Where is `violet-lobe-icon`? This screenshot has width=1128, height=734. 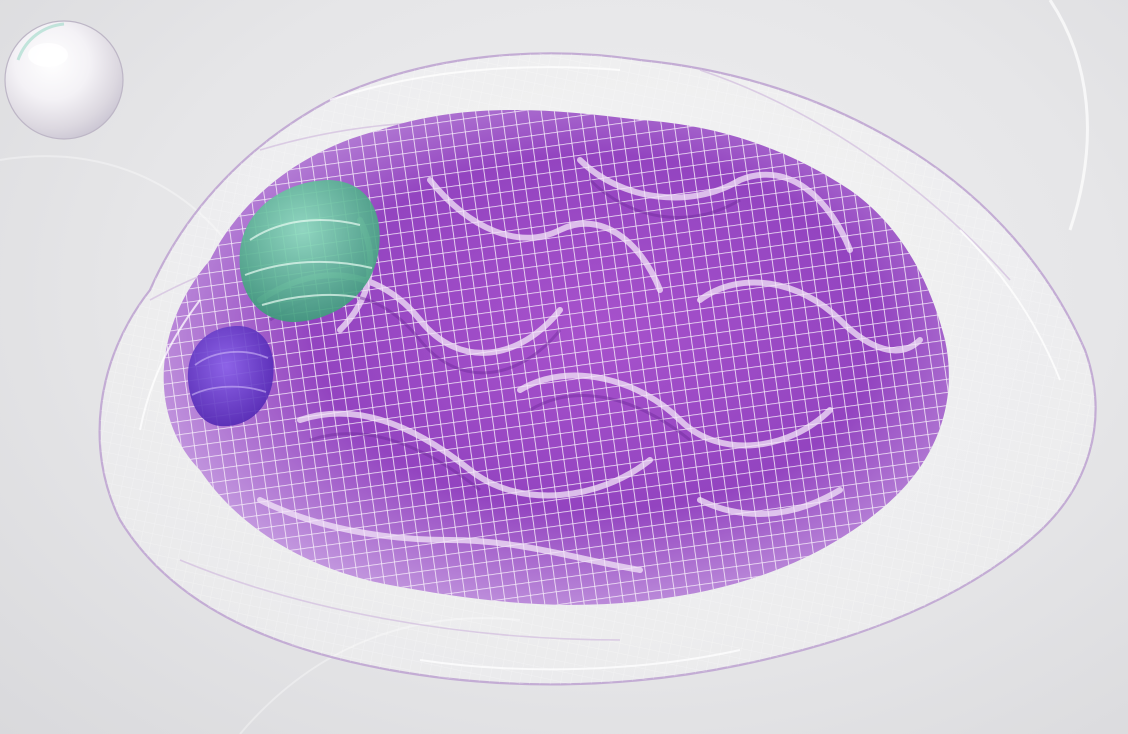
violet-lobe-icon is located at coordinates (230, 376).